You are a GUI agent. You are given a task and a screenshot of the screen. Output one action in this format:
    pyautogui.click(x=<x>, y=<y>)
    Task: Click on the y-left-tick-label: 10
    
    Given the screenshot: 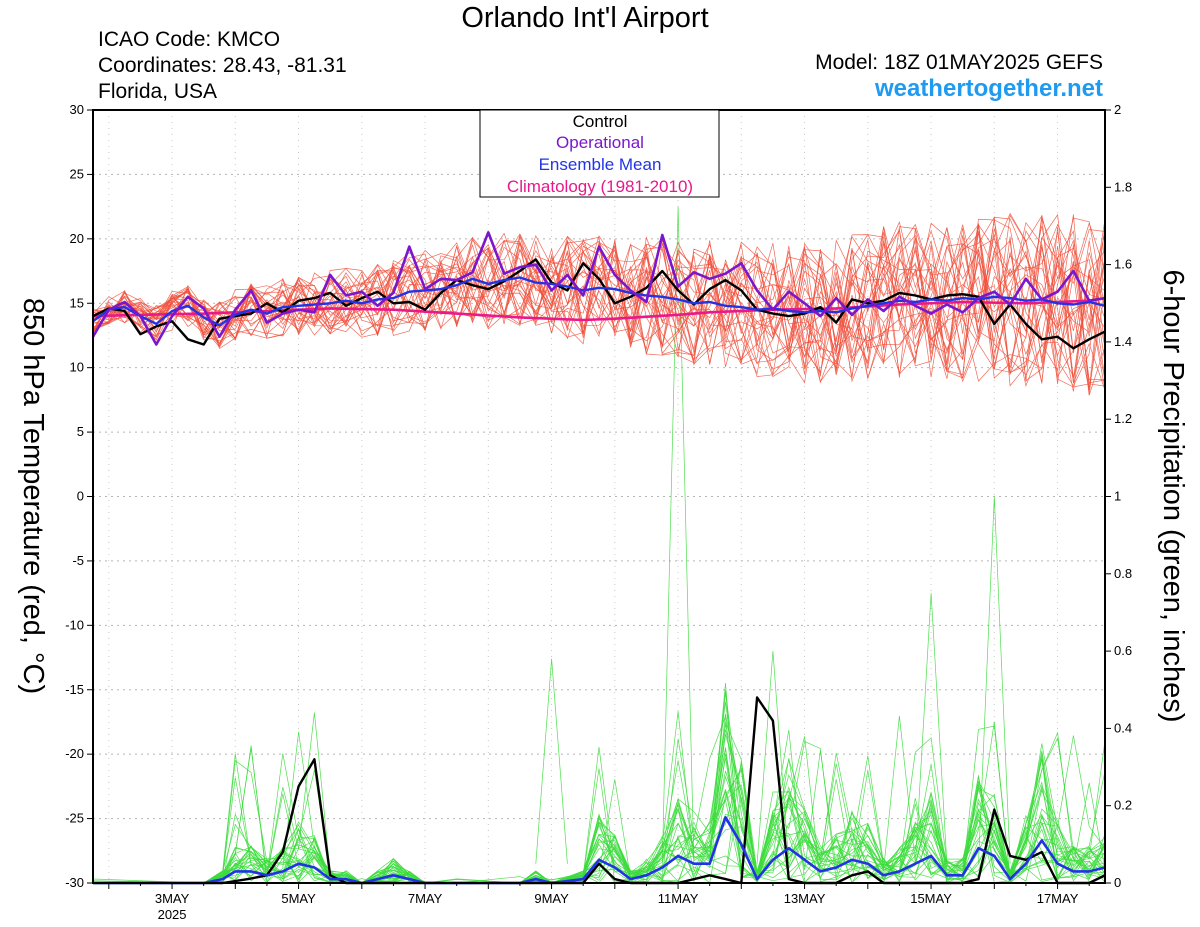 What is the action you would take?
    pyautogui.click(x=77, y=367)
    